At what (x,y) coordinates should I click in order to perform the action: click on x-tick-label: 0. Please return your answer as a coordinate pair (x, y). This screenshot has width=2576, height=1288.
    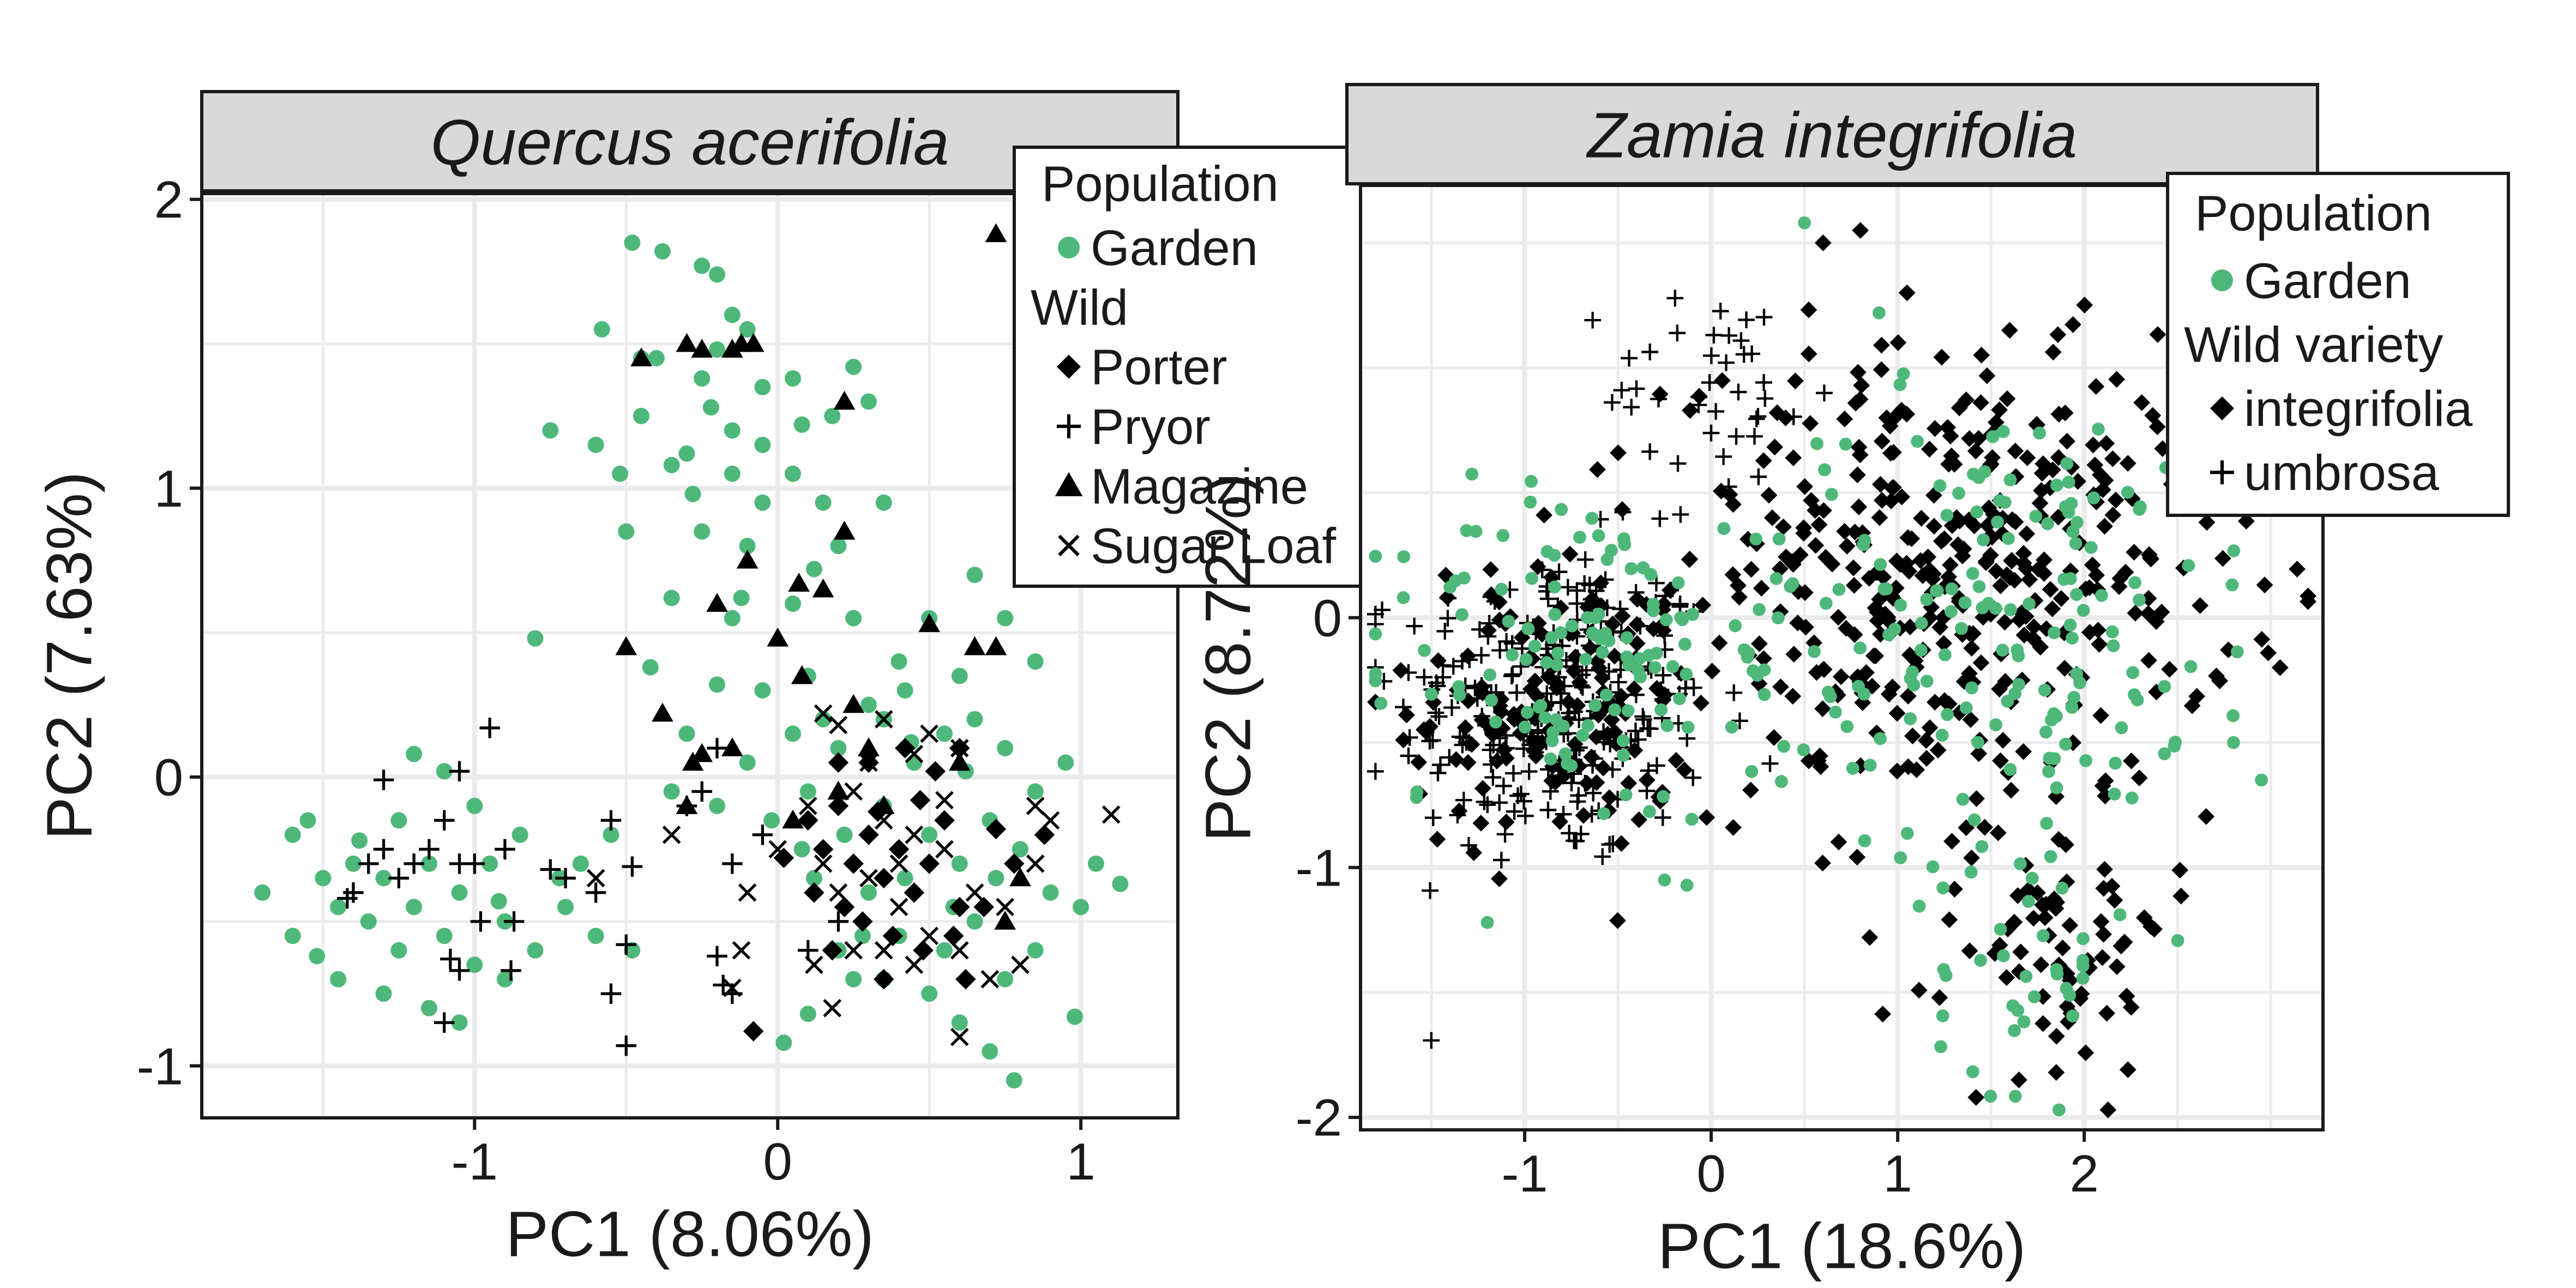
    Looking at the image, I should click on (777, 1162).